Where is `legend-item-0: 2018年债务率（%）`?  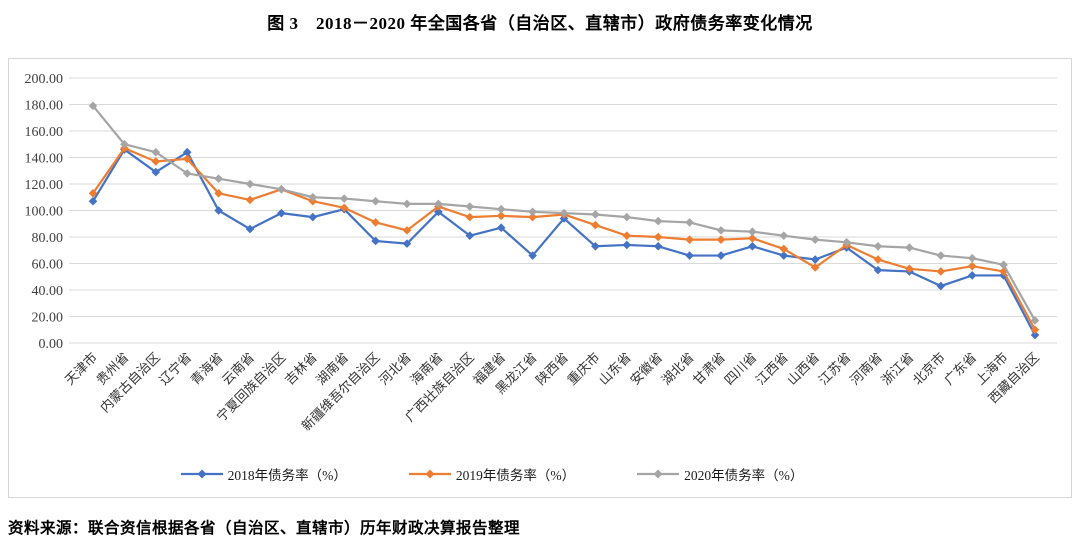
legend-item-0: 2018年债务率（%） is located at coordinates (263, 474).